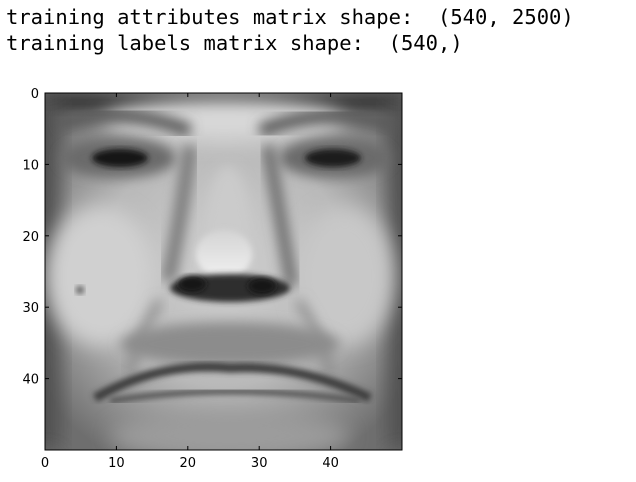  I want to click on labels-shape-text: training labels matrix shape: (540,), so click(234, 43).